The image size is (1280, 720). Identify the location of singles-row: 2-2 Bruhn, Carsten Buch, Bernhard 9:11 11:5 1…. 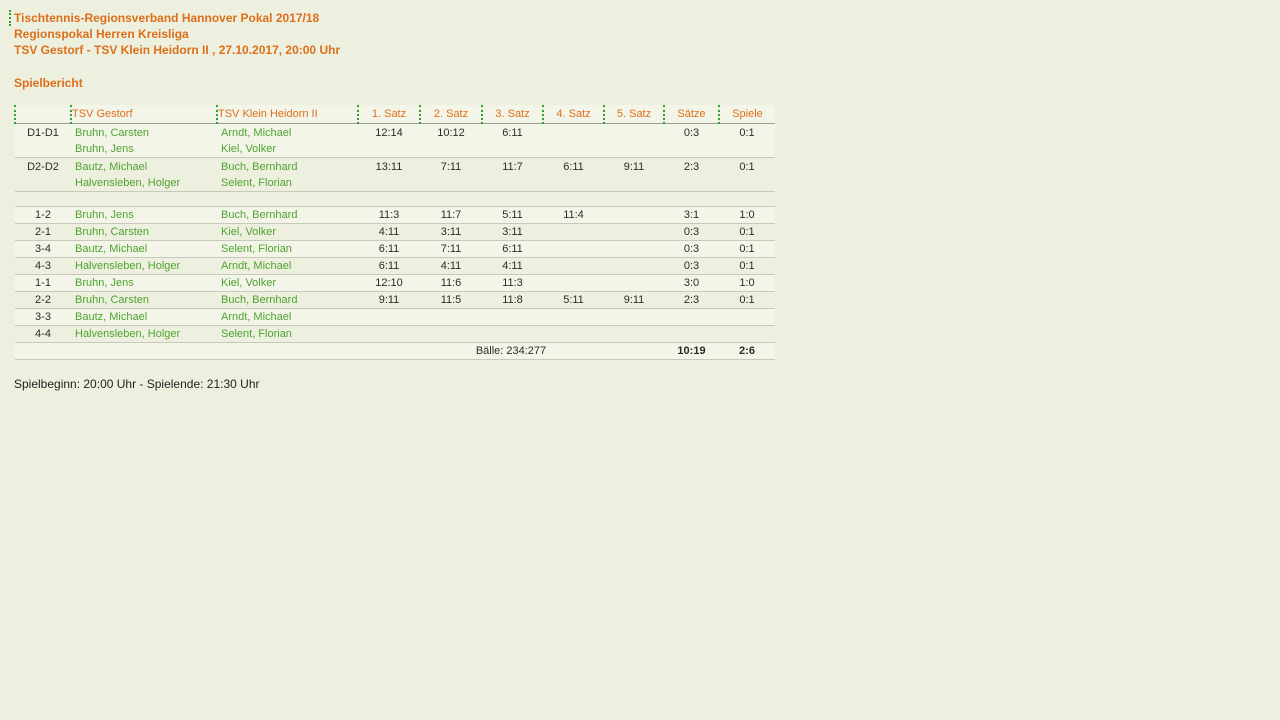
(395, 300).